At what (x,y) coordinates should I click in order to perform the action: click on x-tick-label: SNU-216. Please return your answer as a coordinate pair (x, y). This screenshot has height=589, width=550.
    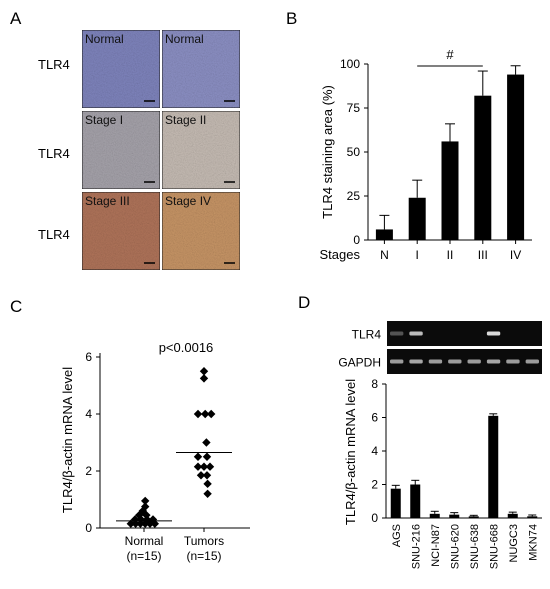
    Looking at the image, I should click on (416, 546).